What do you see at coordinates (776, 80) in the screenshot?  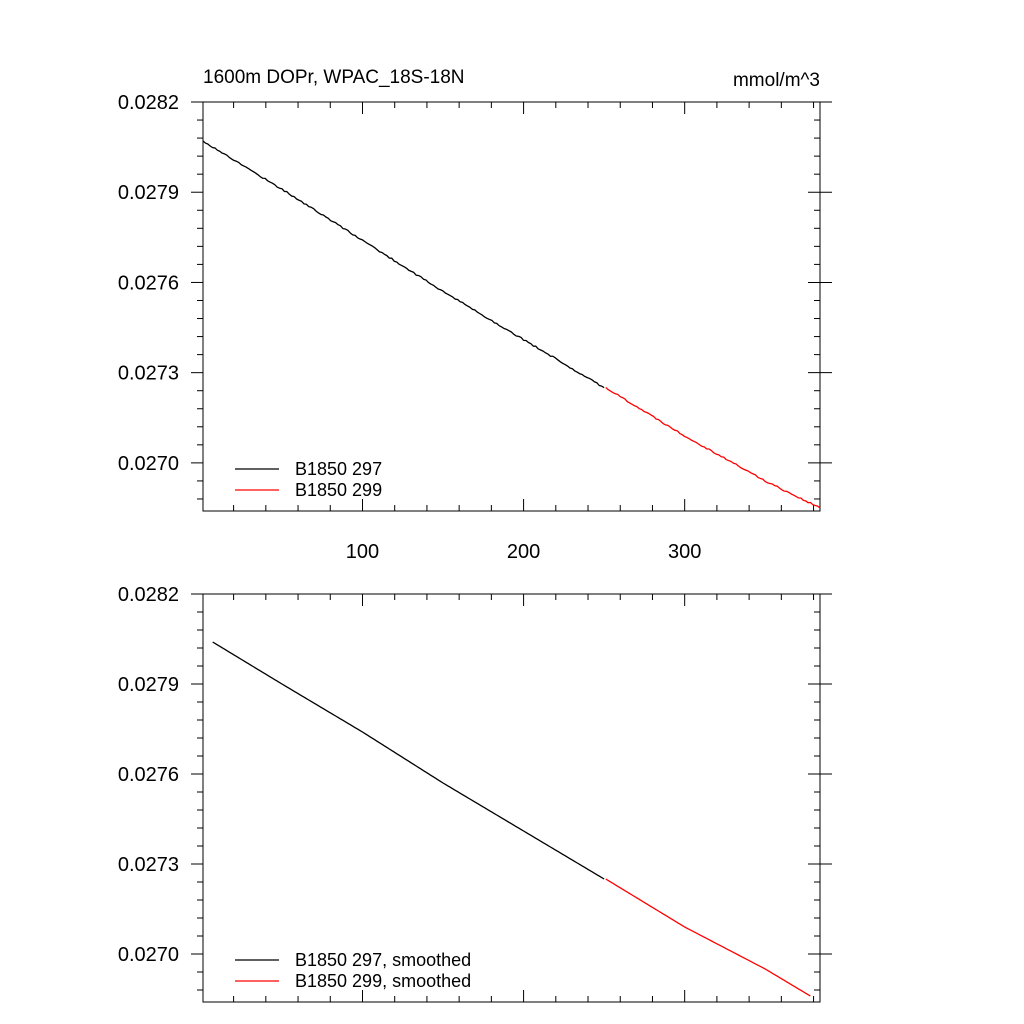 I see `units-label: mmol/m^3` at bounding box center [776, 80].